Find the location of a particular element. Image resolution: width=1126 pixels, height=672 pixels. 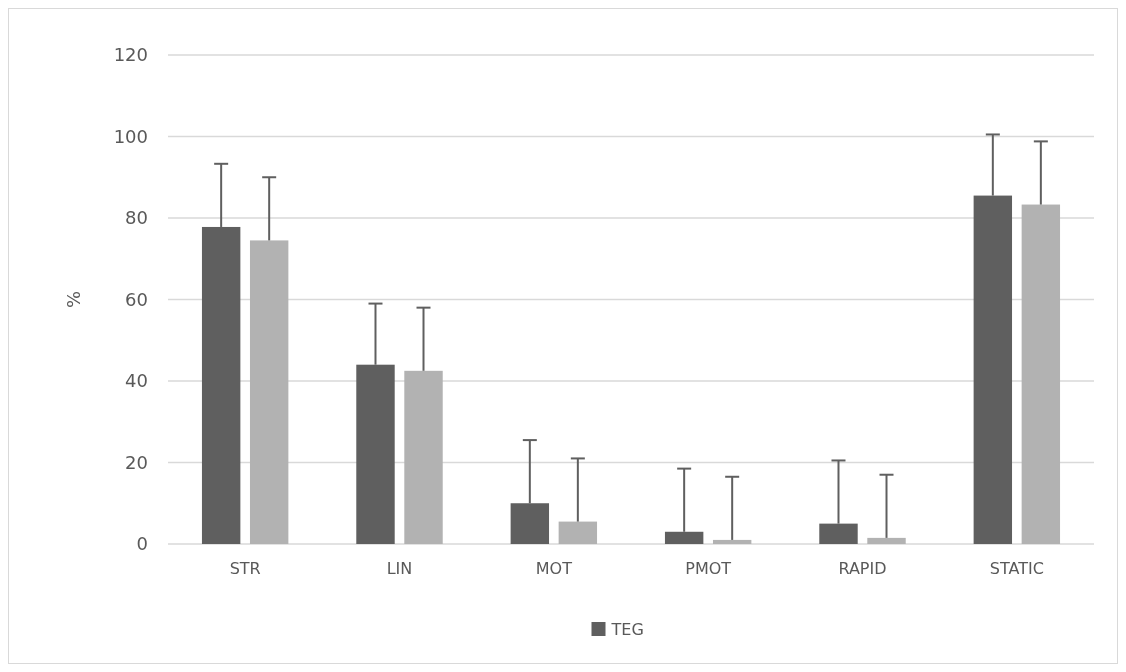

x-tick-label: MOT is located at coordinates (554, 568).